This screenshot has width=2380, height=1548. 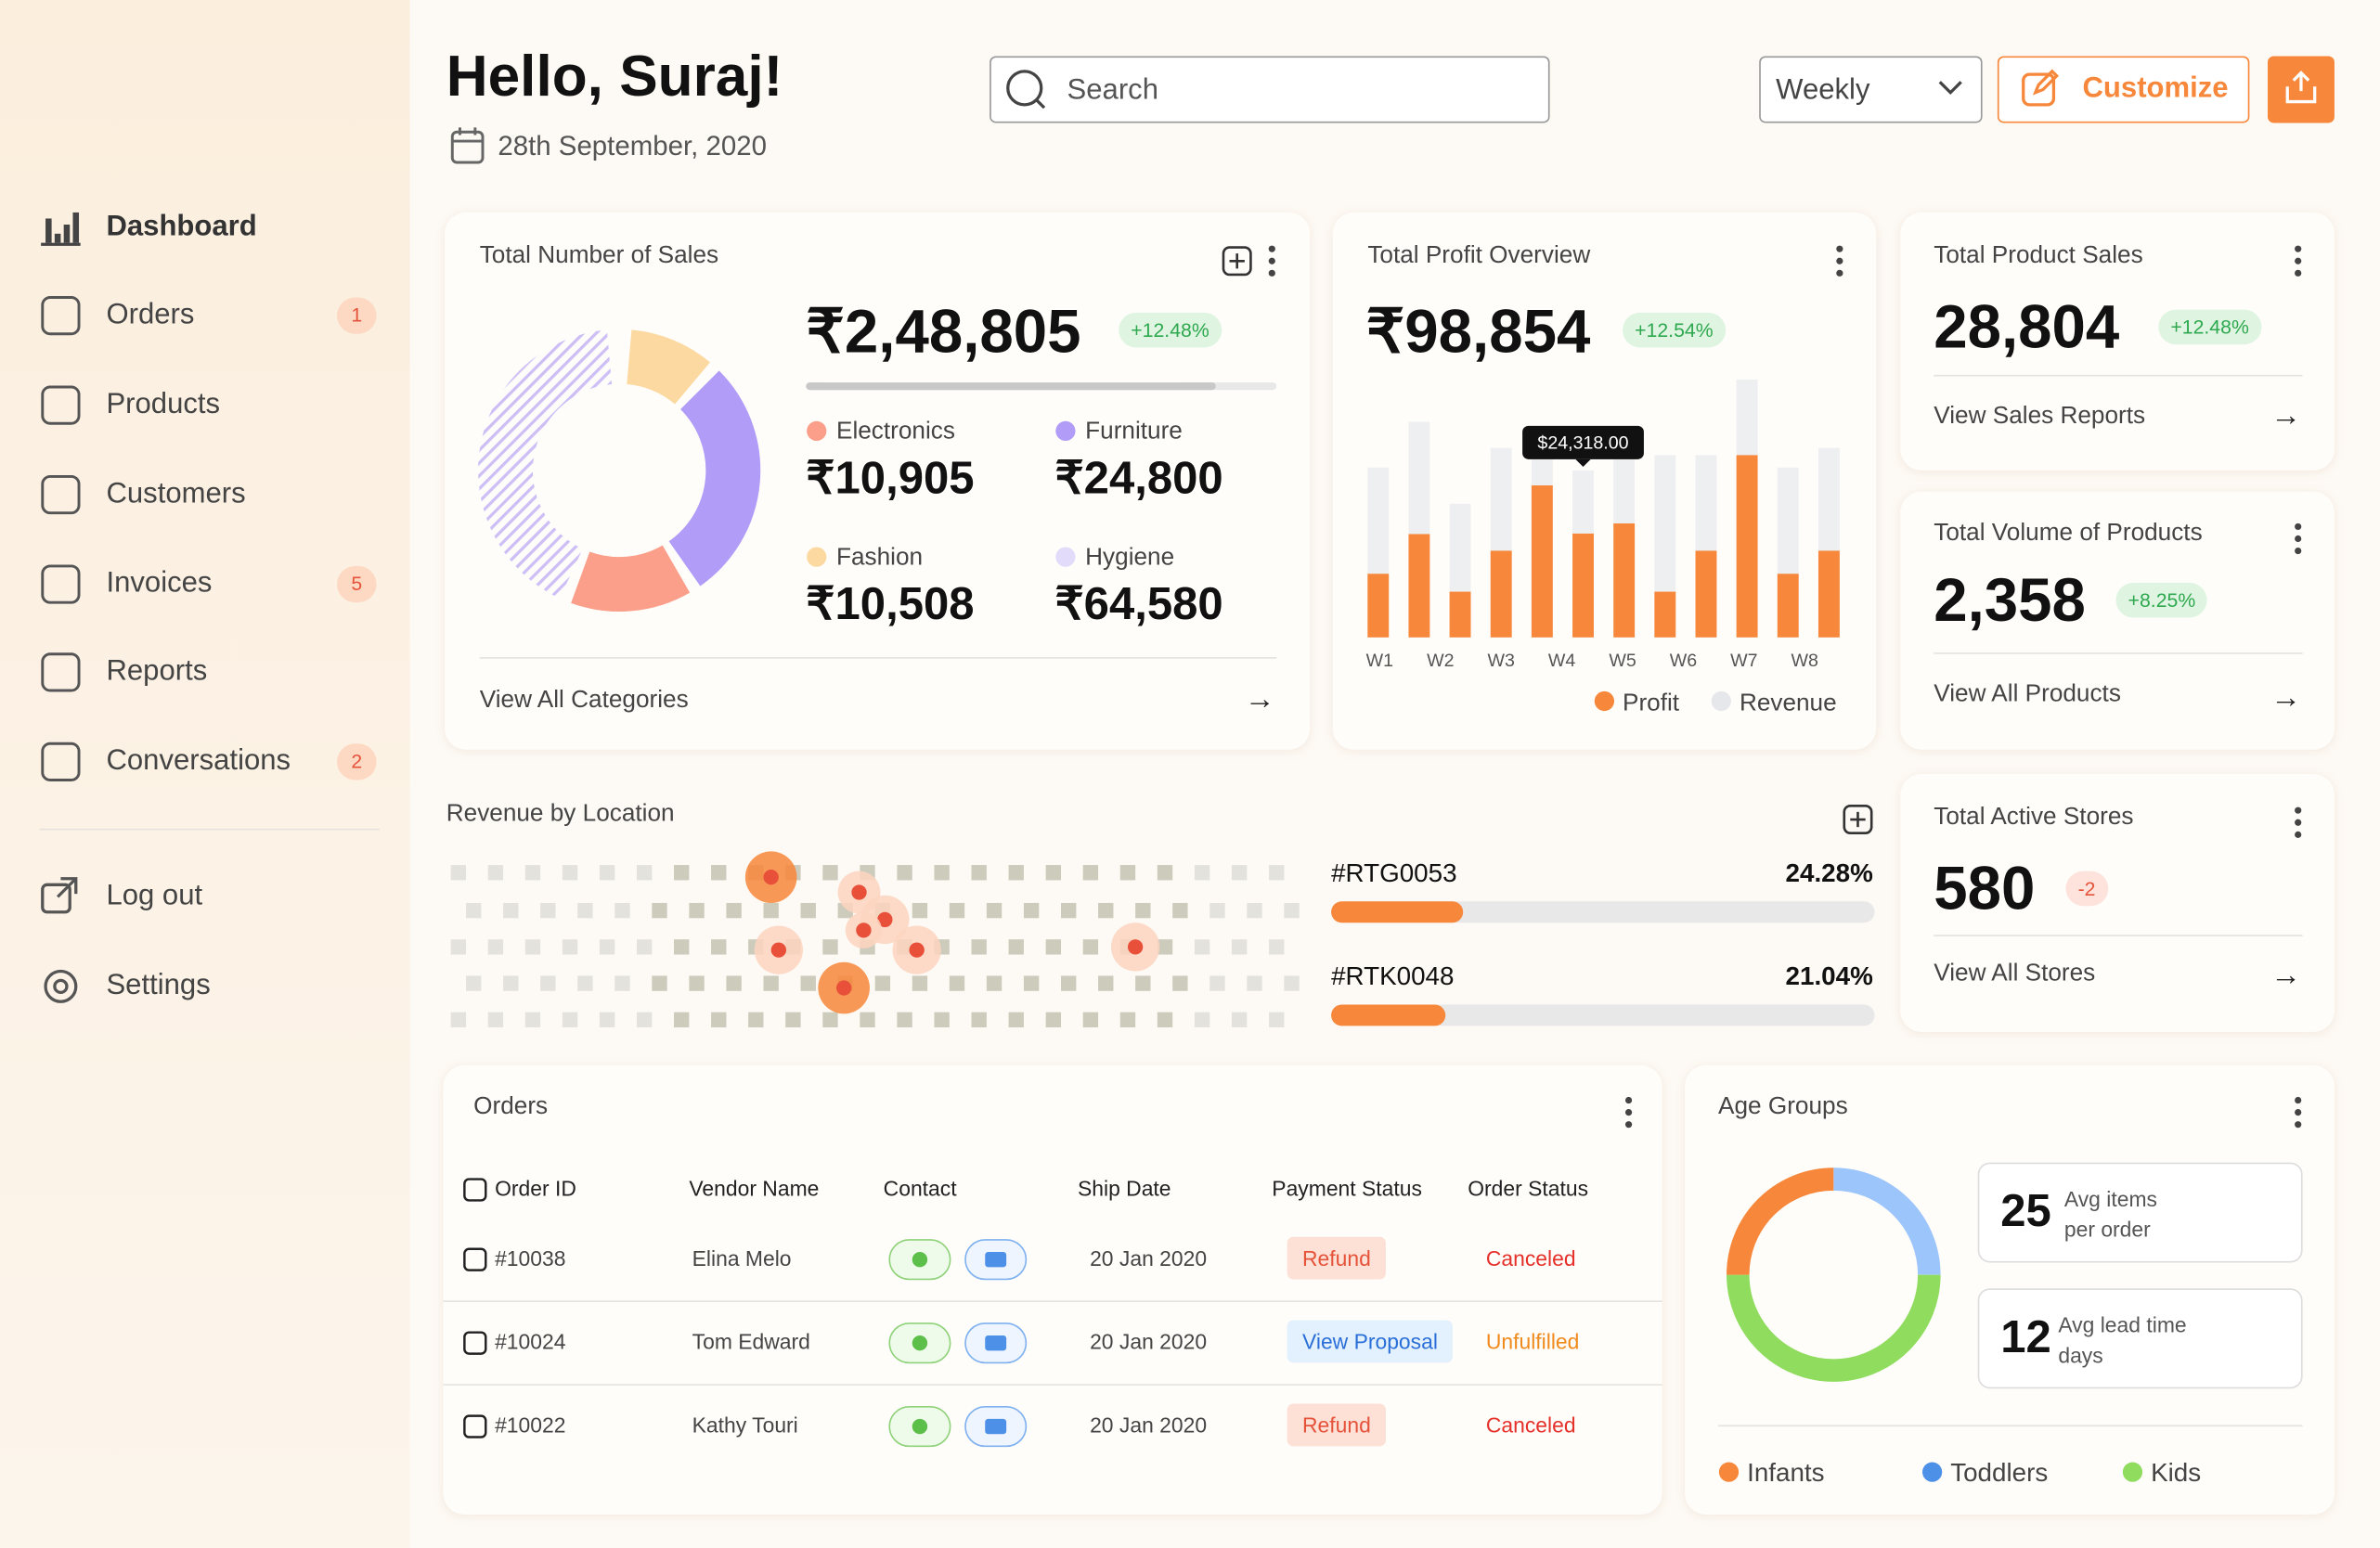 I want to click on volume-card, so click(x=2117, y=620).